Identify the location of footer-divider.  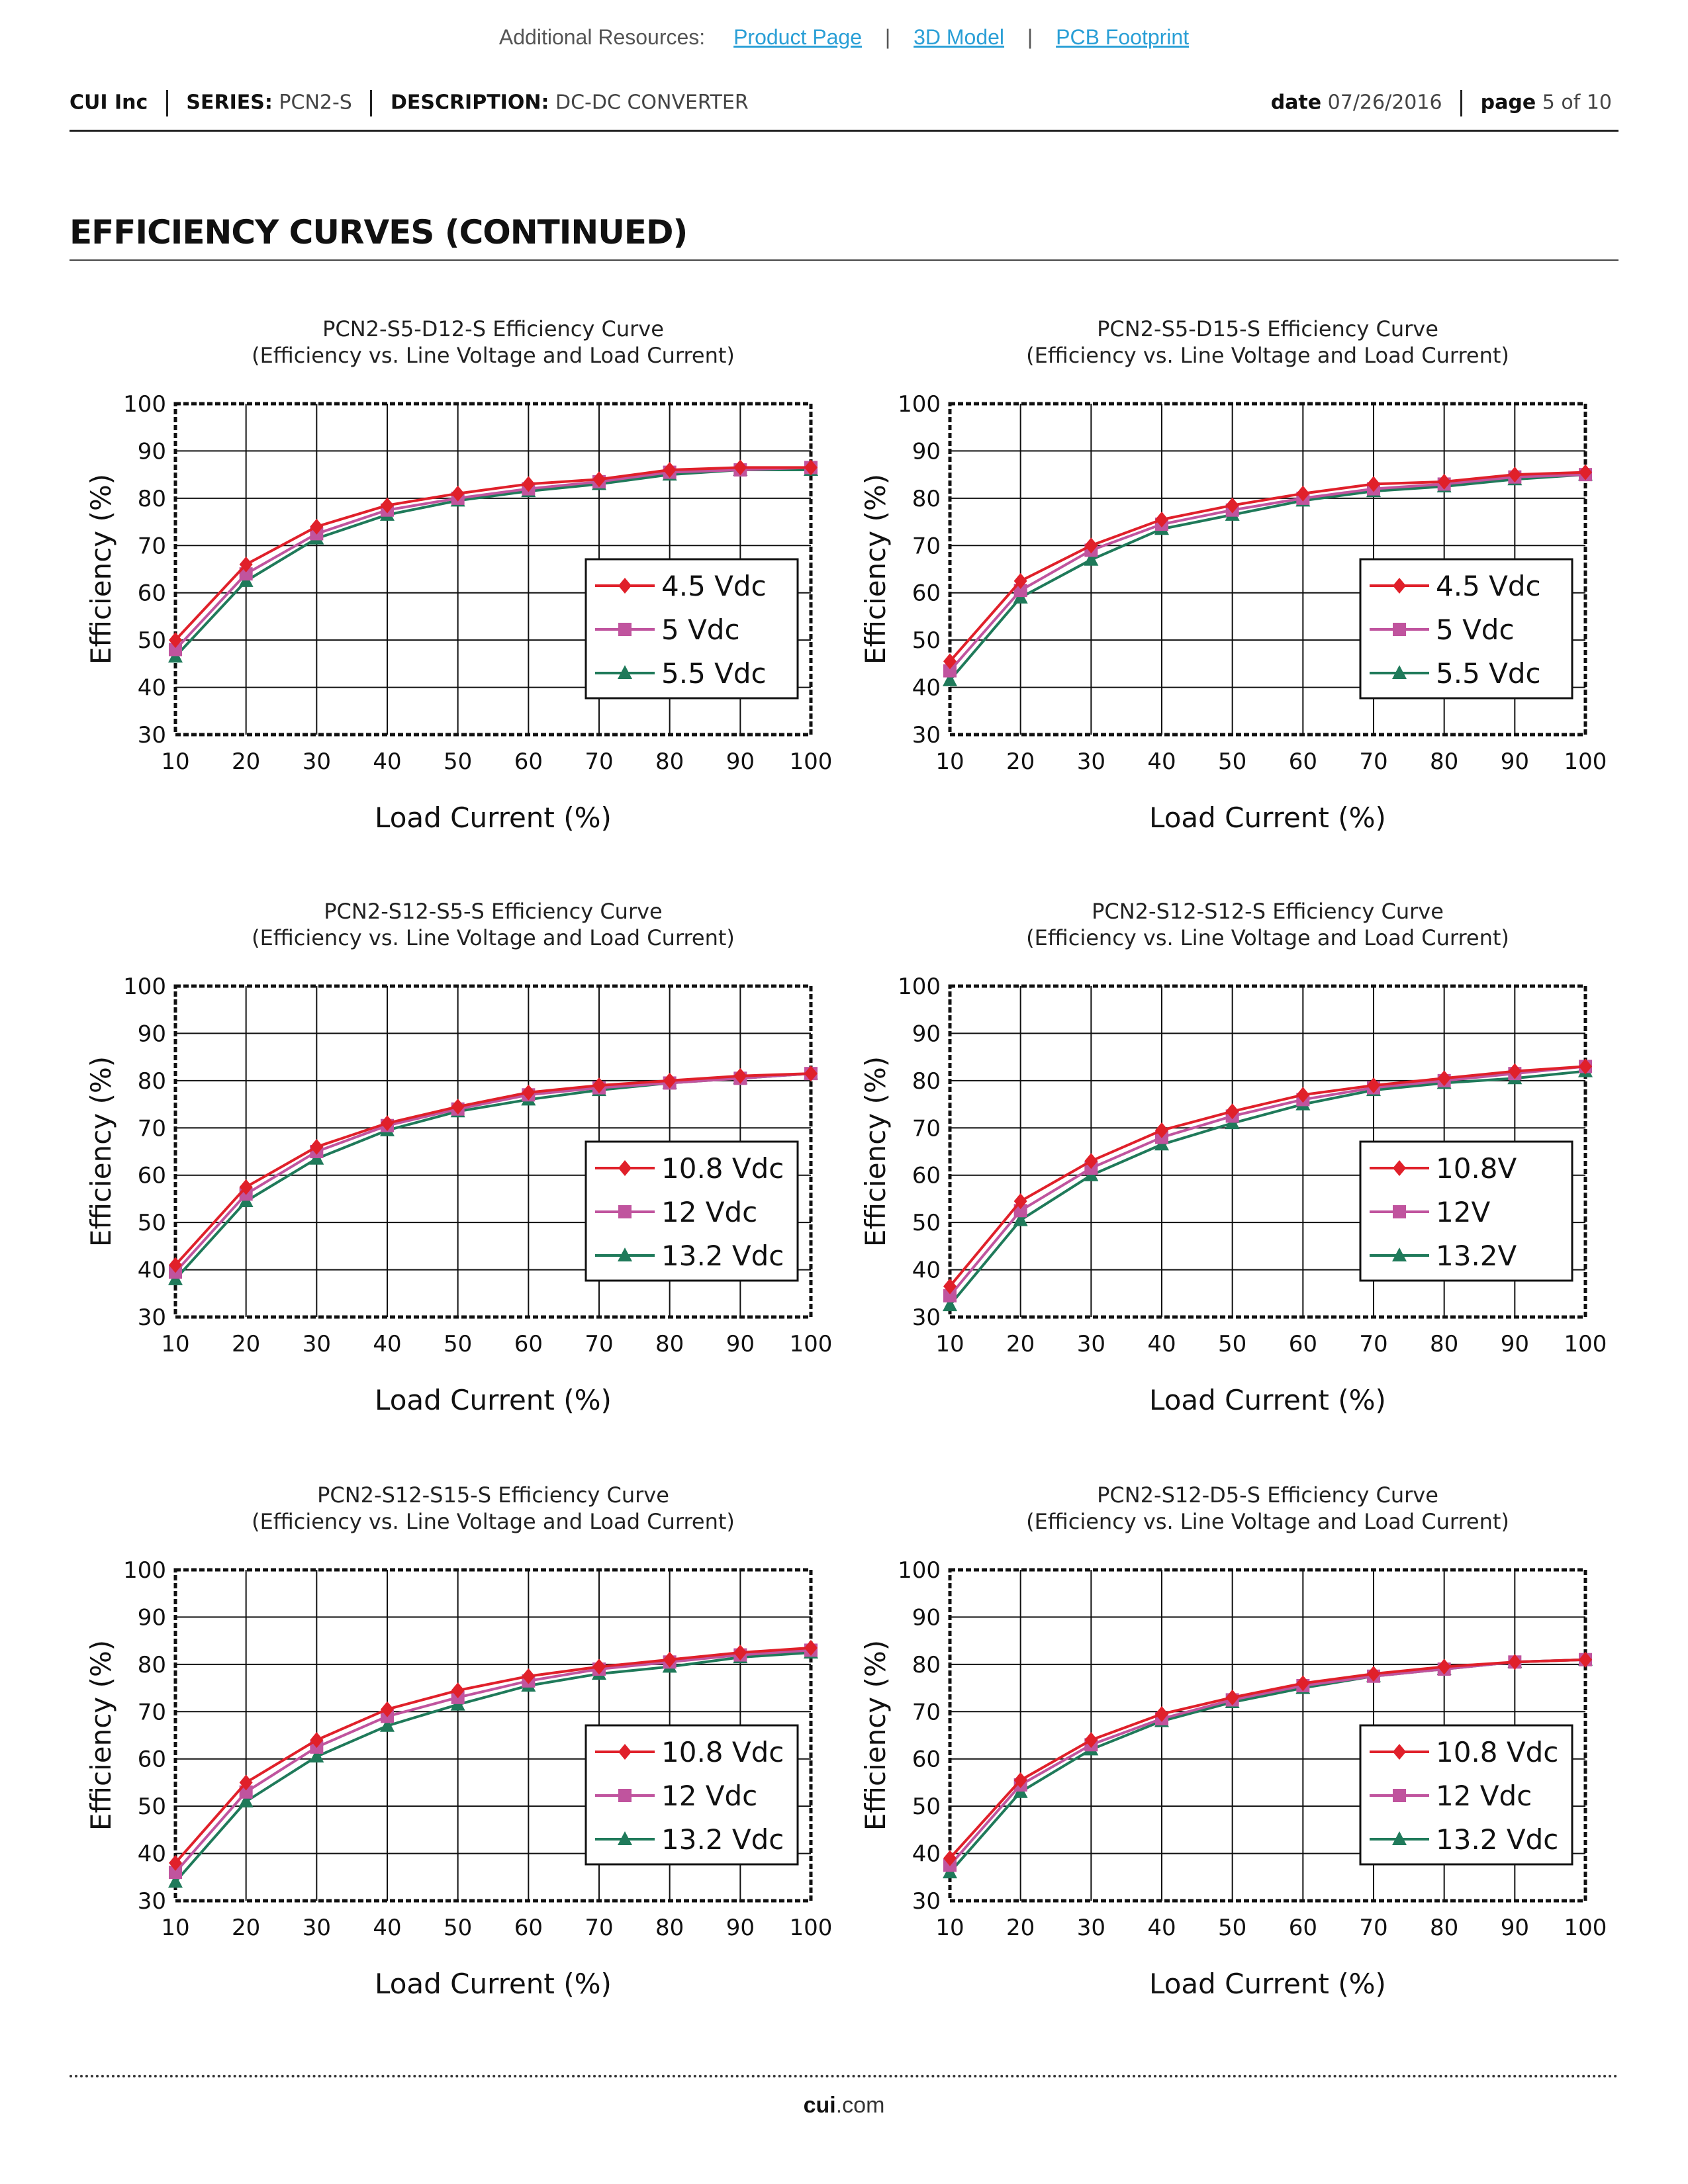
(844, 2076).